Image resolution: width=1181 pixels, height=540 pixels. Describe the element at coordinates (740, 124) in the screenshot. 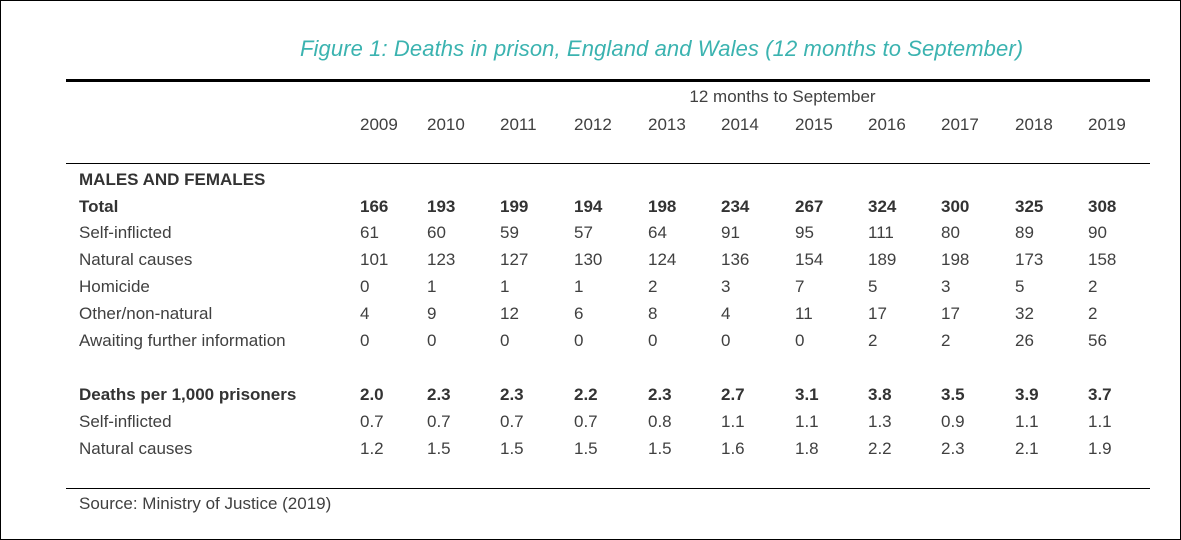

I see `column-header-year: 2014` at that location.